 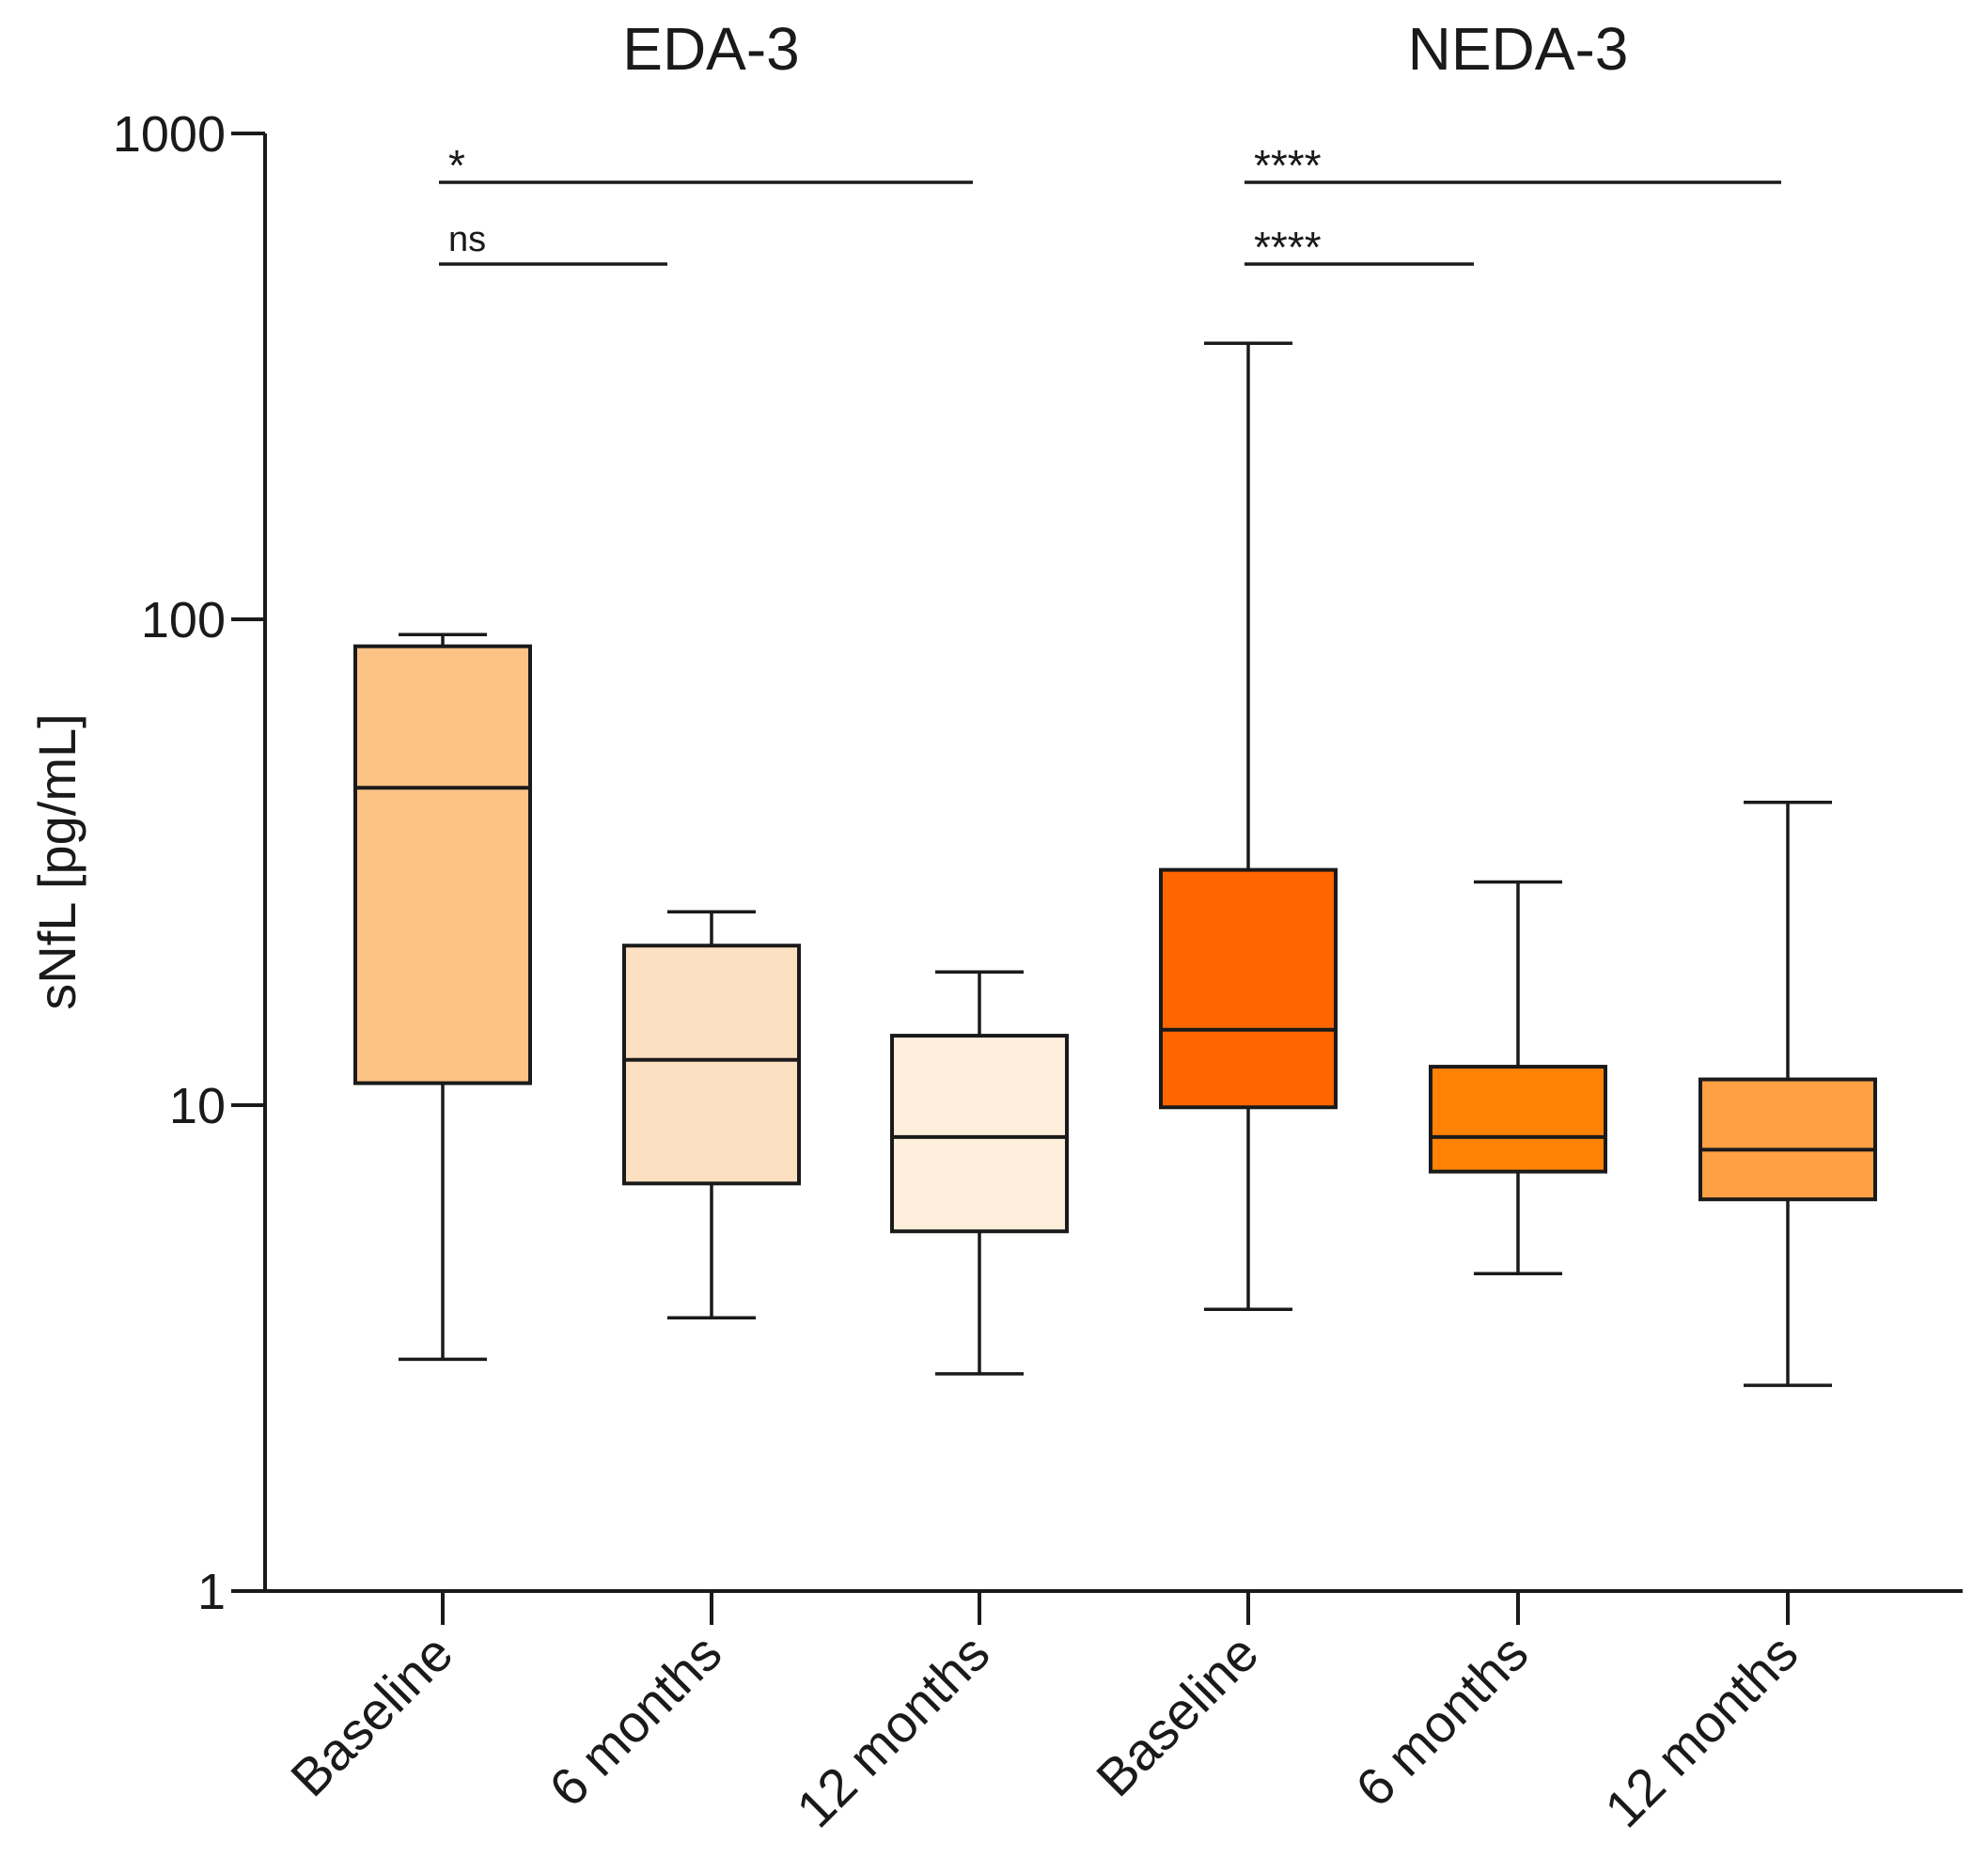 What do you see at coordinates (1518, 49) in the screenshot?
I see `group-title: NEDA-3` at bounding box center [1518, 49].